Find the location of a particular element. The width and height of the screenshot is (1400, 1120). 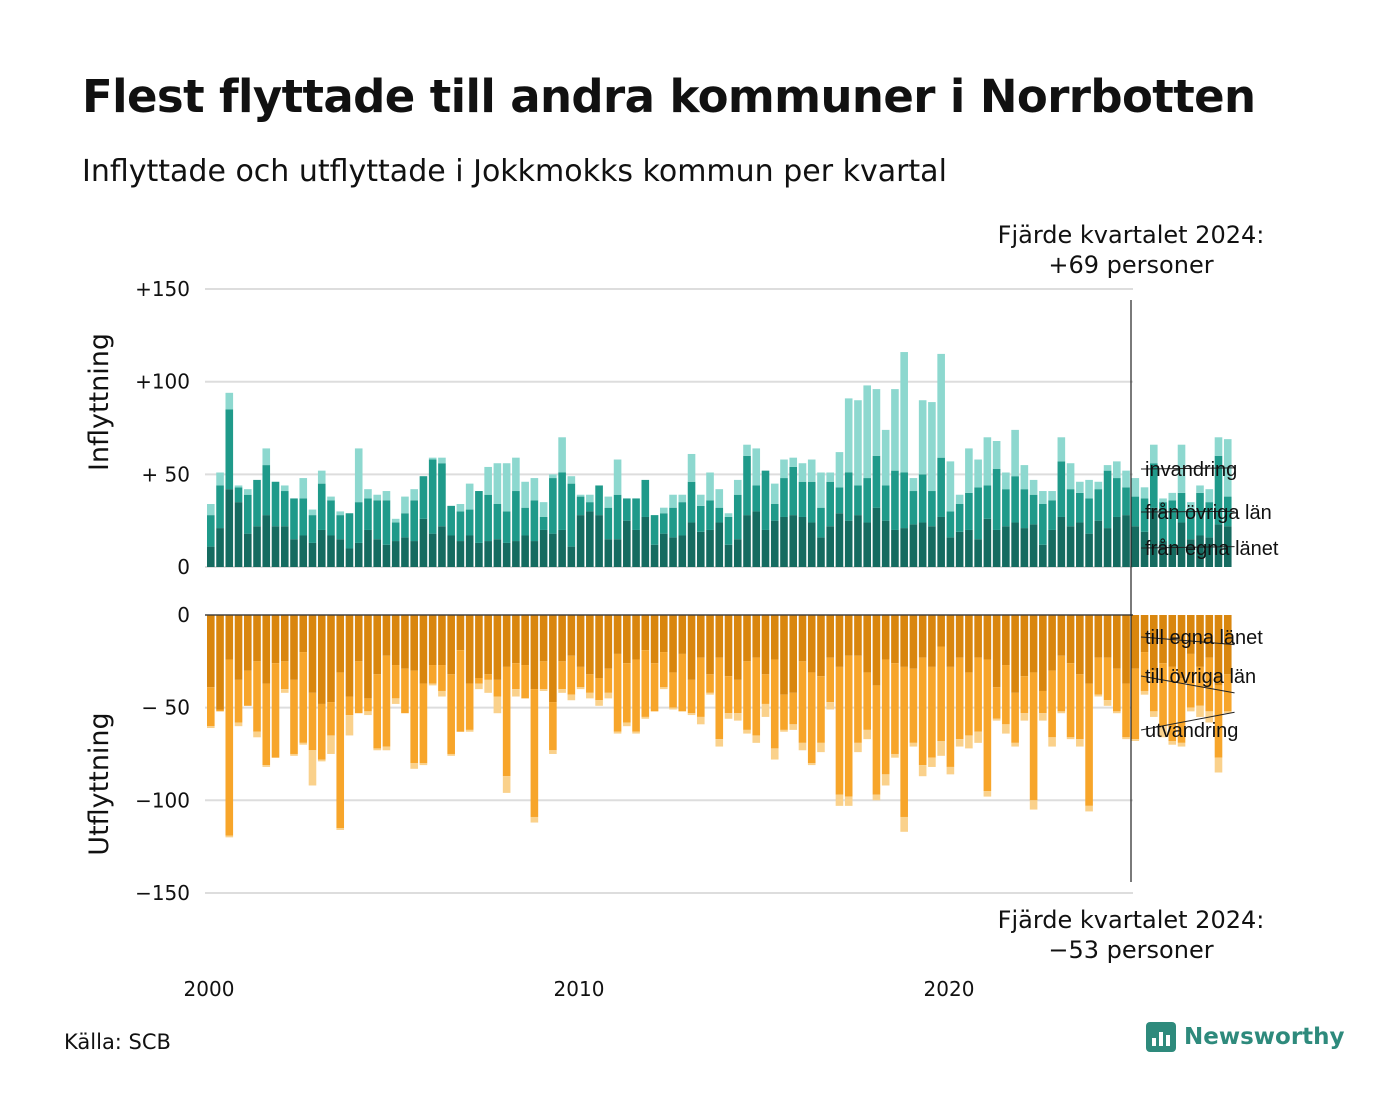

y-axis-title-out: Utflyttning is located at coordinates (99, 783).